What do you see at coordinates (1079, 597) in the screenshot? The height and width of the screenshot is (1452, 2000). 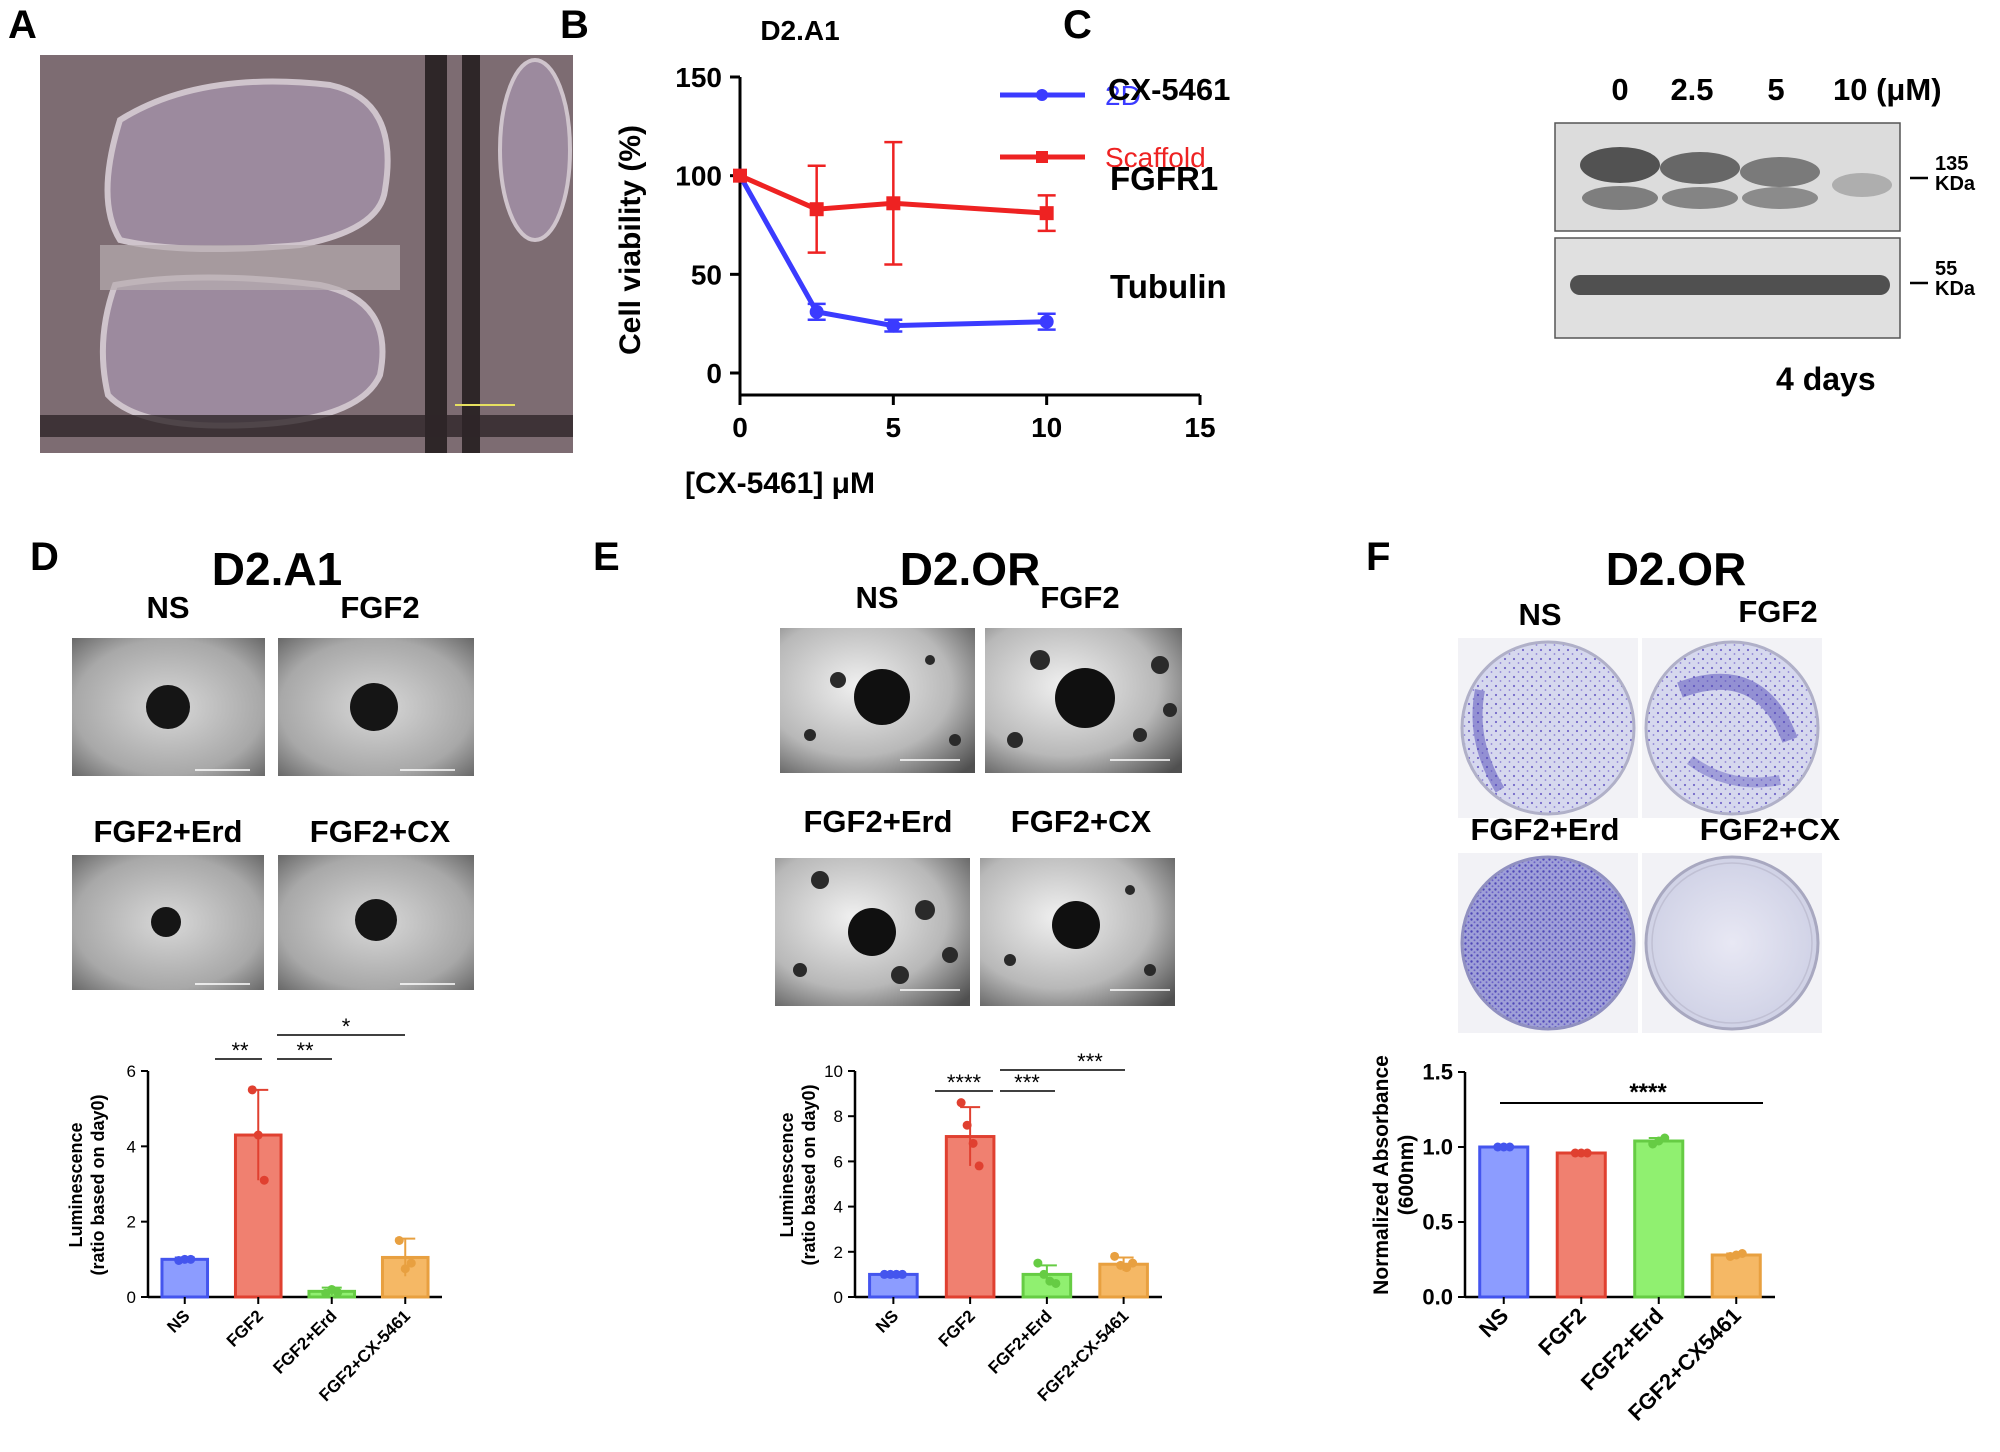 I see `panel-e-label-fgf2: FGF2` at bounding box center [1079, 597].